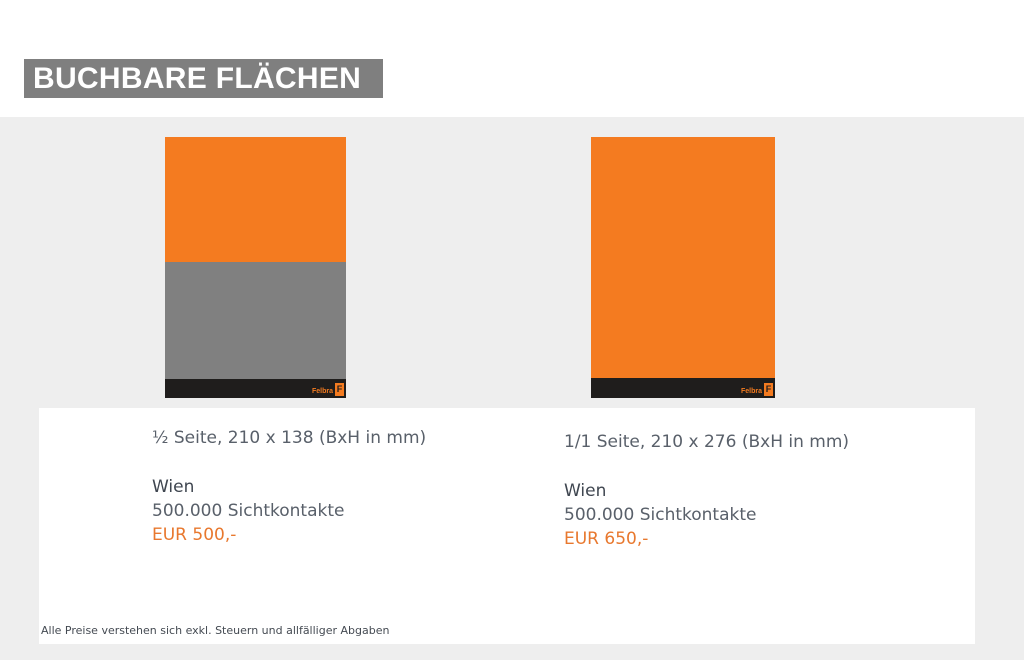  What do you see at coordinates (707, 442) in the screenshot?
I see `format-label: 1/1 Seite, 210 x 276 (BxH in mm)` at bounding box center [707, 442].